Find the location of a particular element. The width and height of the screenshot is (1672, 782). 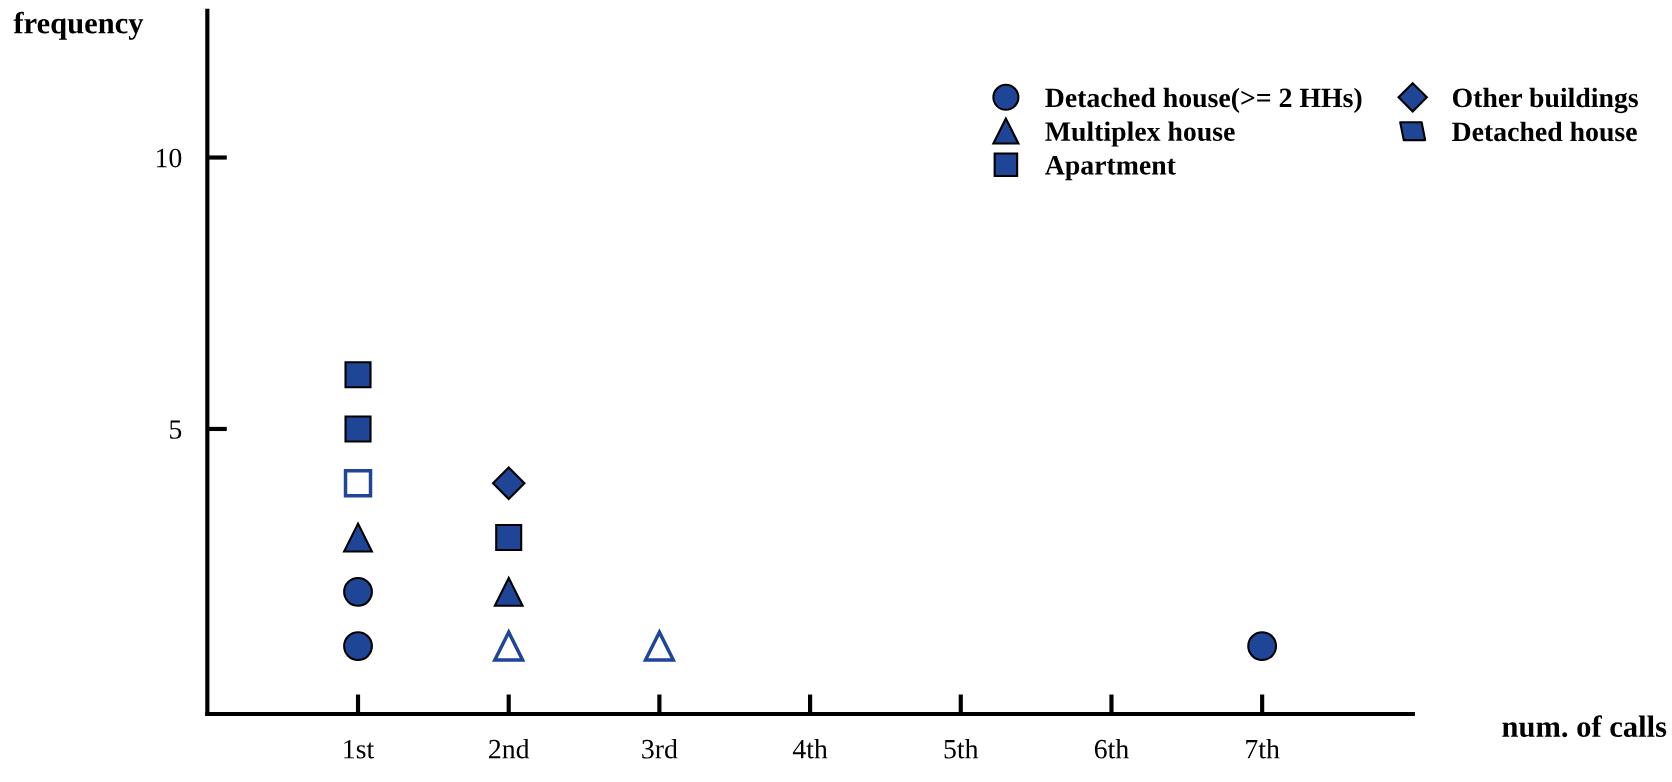

y-tick-label: 5 is located at coordinates (176, 429).